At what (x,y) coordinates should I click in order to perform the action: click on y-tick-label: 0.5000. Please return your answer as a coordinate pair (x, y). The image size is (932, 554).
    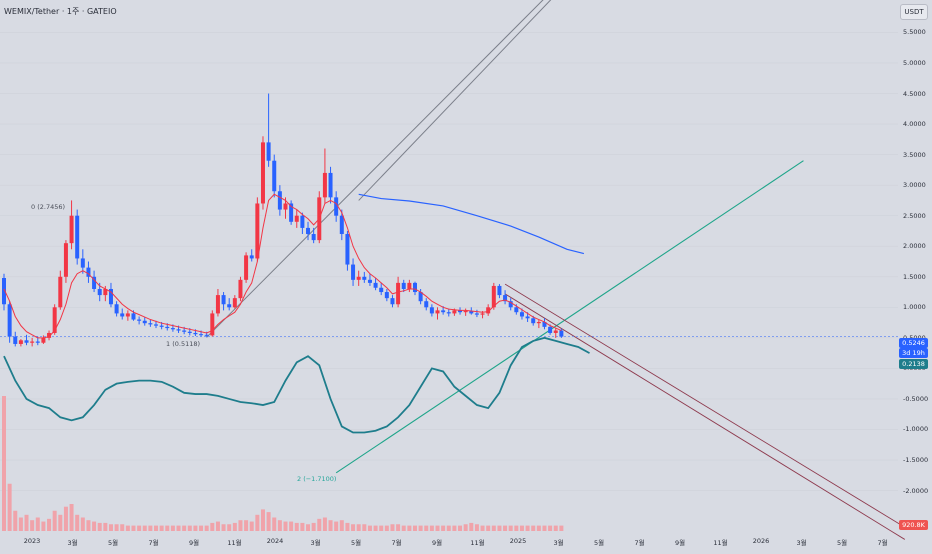
    Looking at the image, I should click on (914, 338).